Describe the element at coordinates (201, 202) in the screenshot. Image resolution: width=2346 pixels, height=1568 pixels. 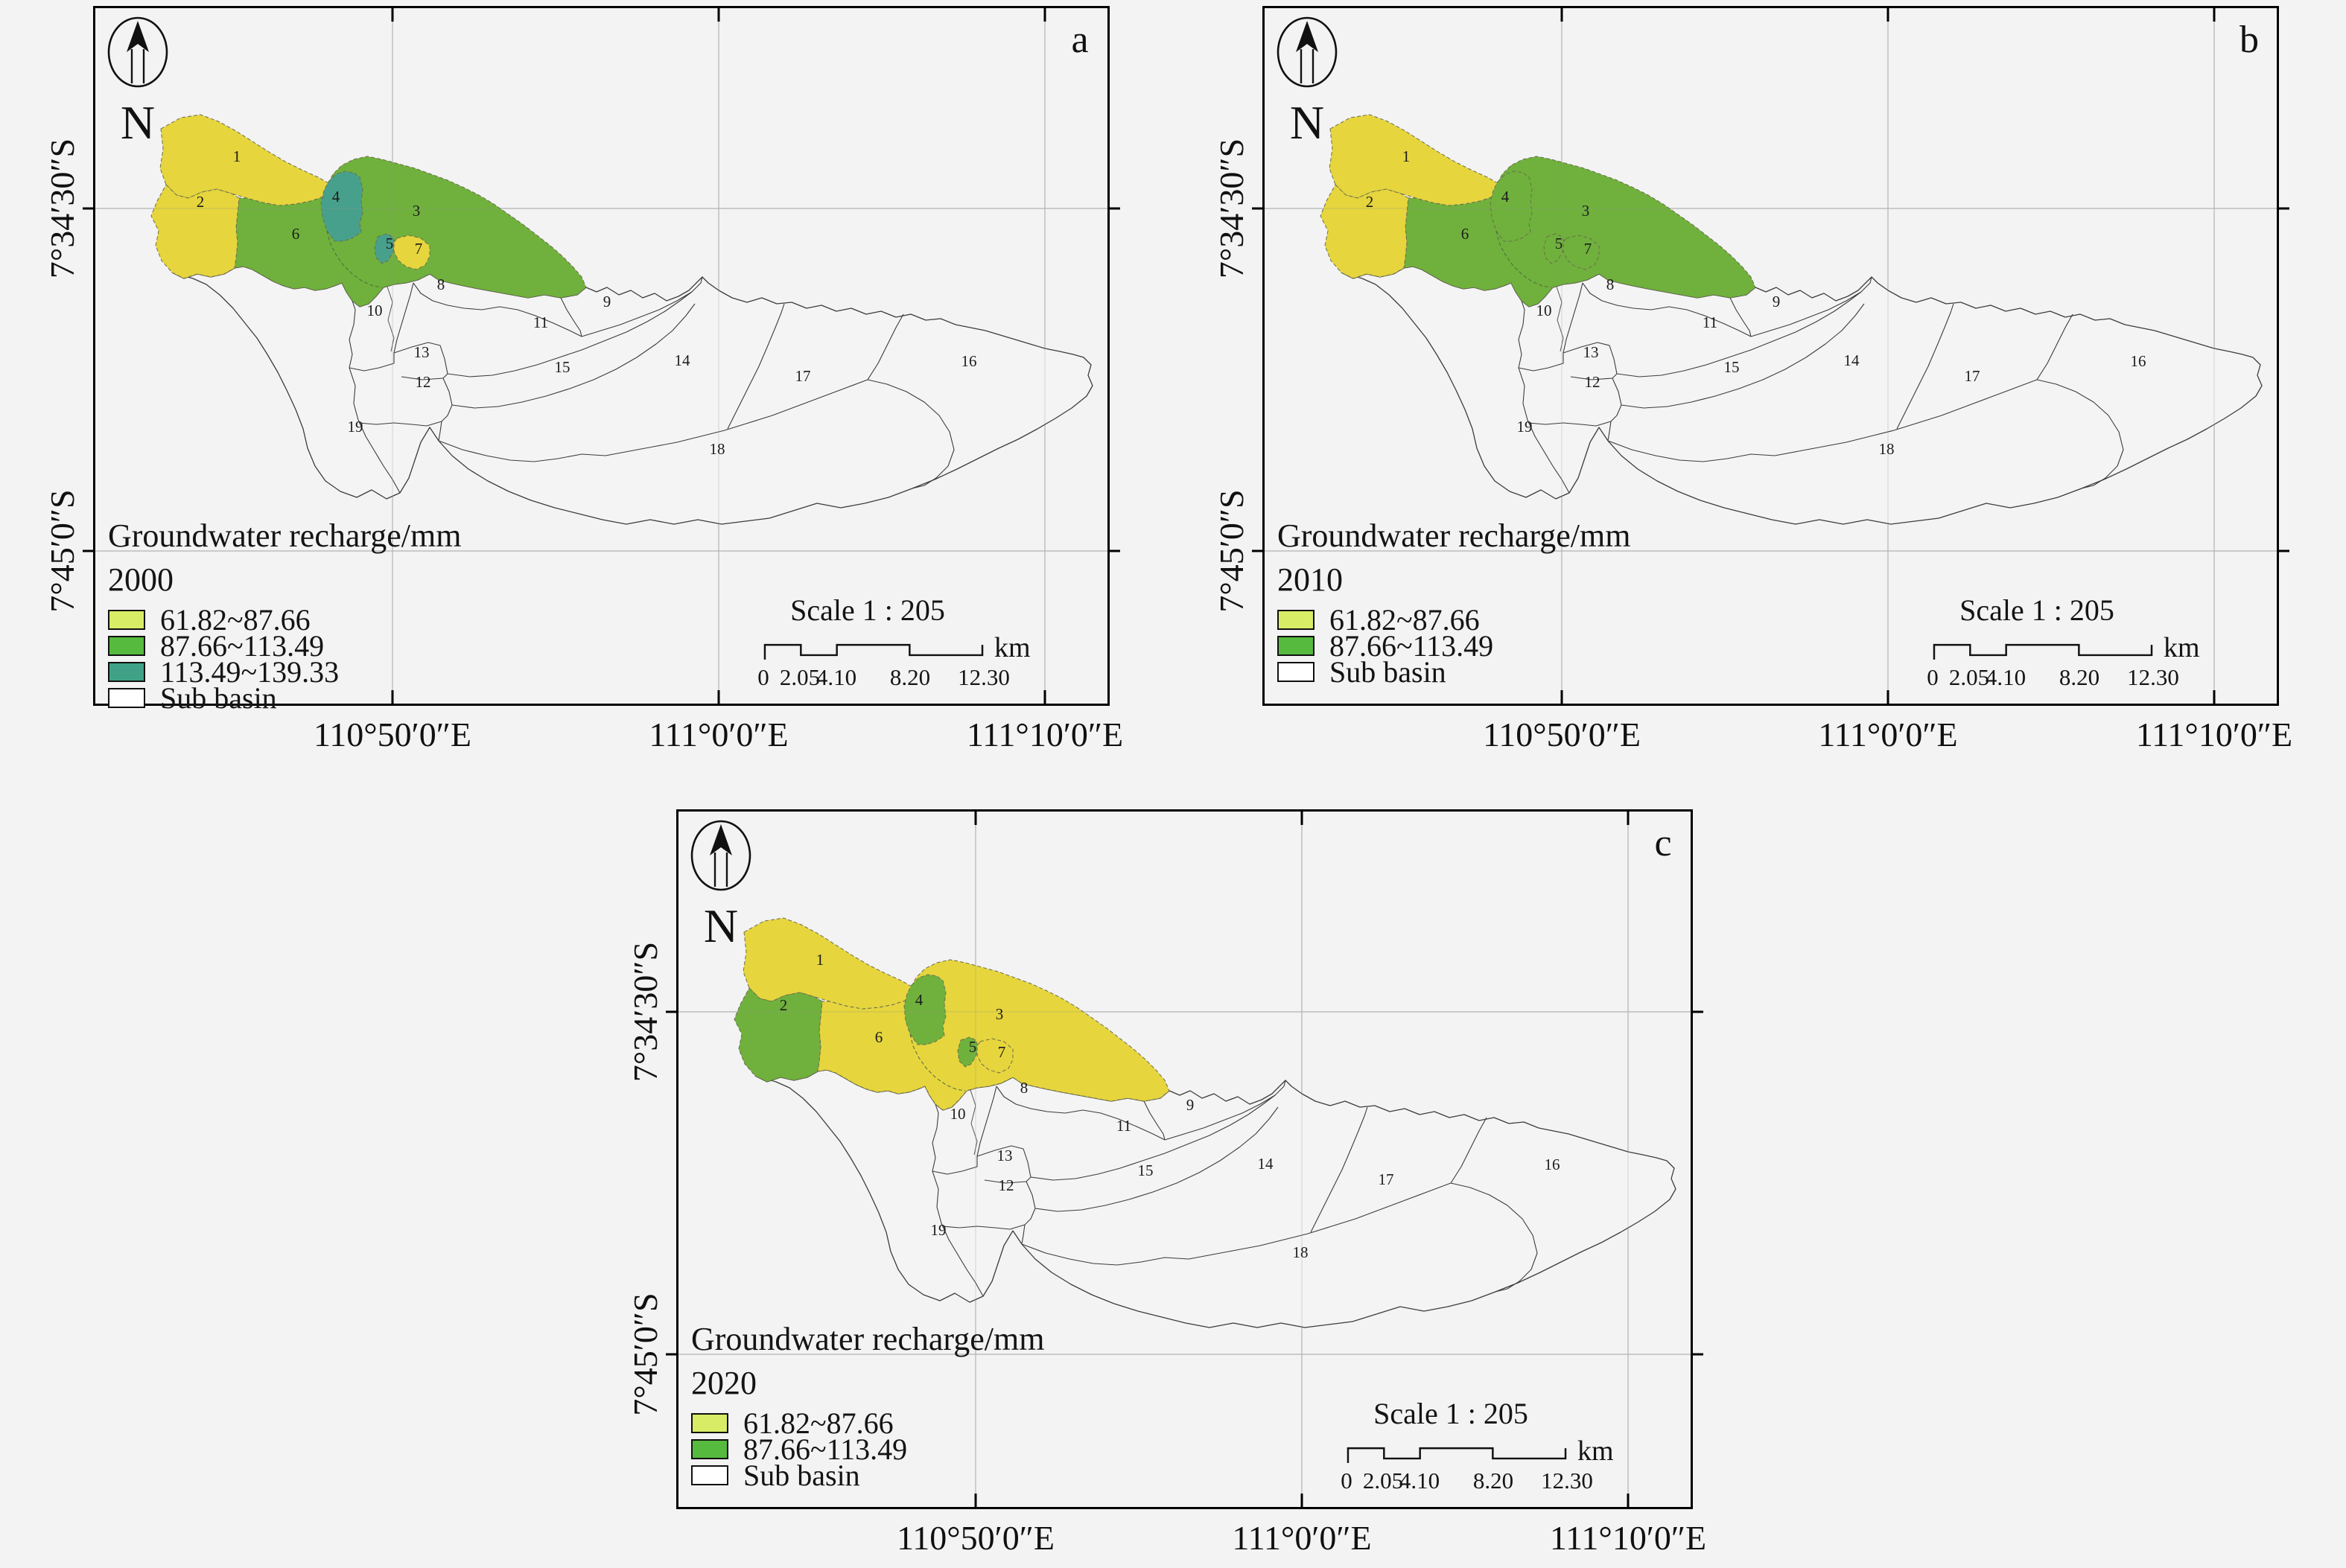
I see `basin-number: 2` at that location.